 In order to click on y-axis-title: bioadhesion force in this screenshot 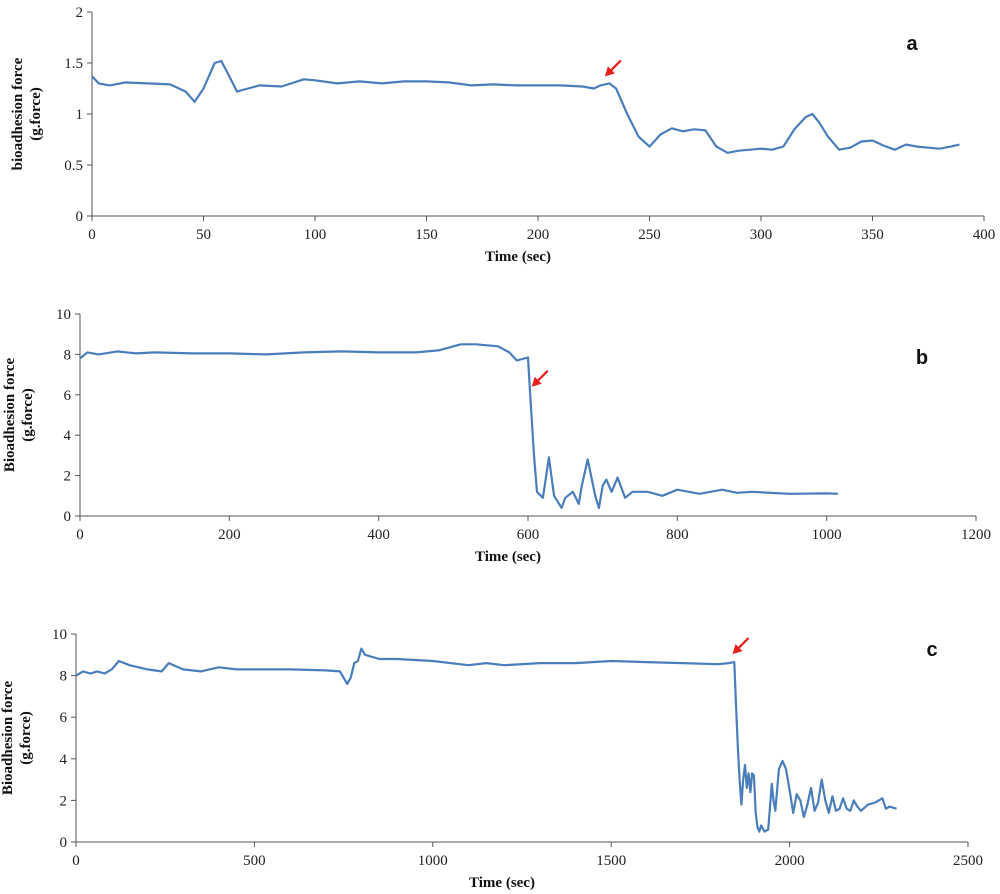, I will do `click(18, 113)`.